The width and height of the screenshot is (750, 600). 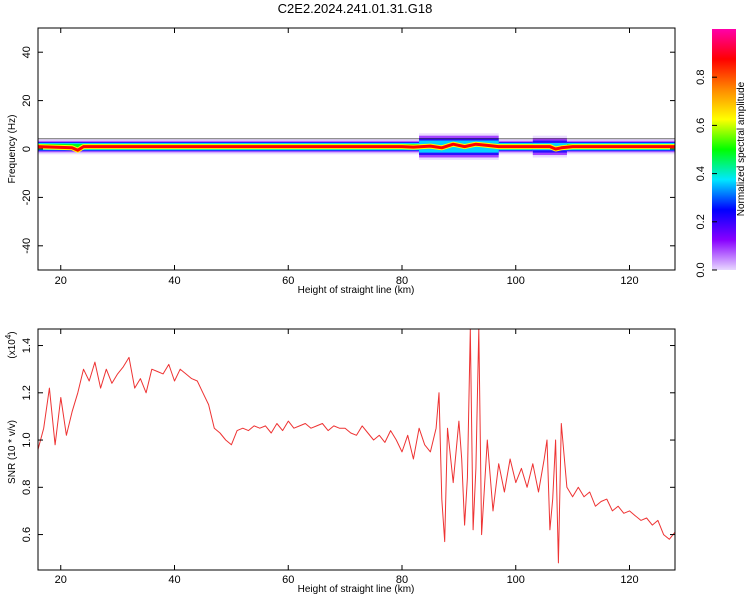 What do you see at coordinates (12, 149) in the screenshot?
I see `spectrogram-y-label: Frequency (Hz)` at bounding box center [12, 149].